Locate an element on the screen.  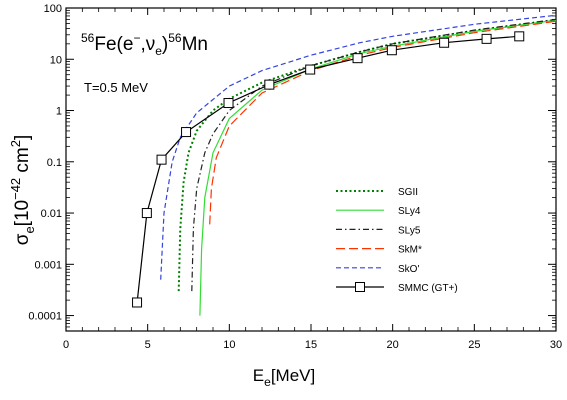
ylabel-close: ] is located at coordinates (22, 137).